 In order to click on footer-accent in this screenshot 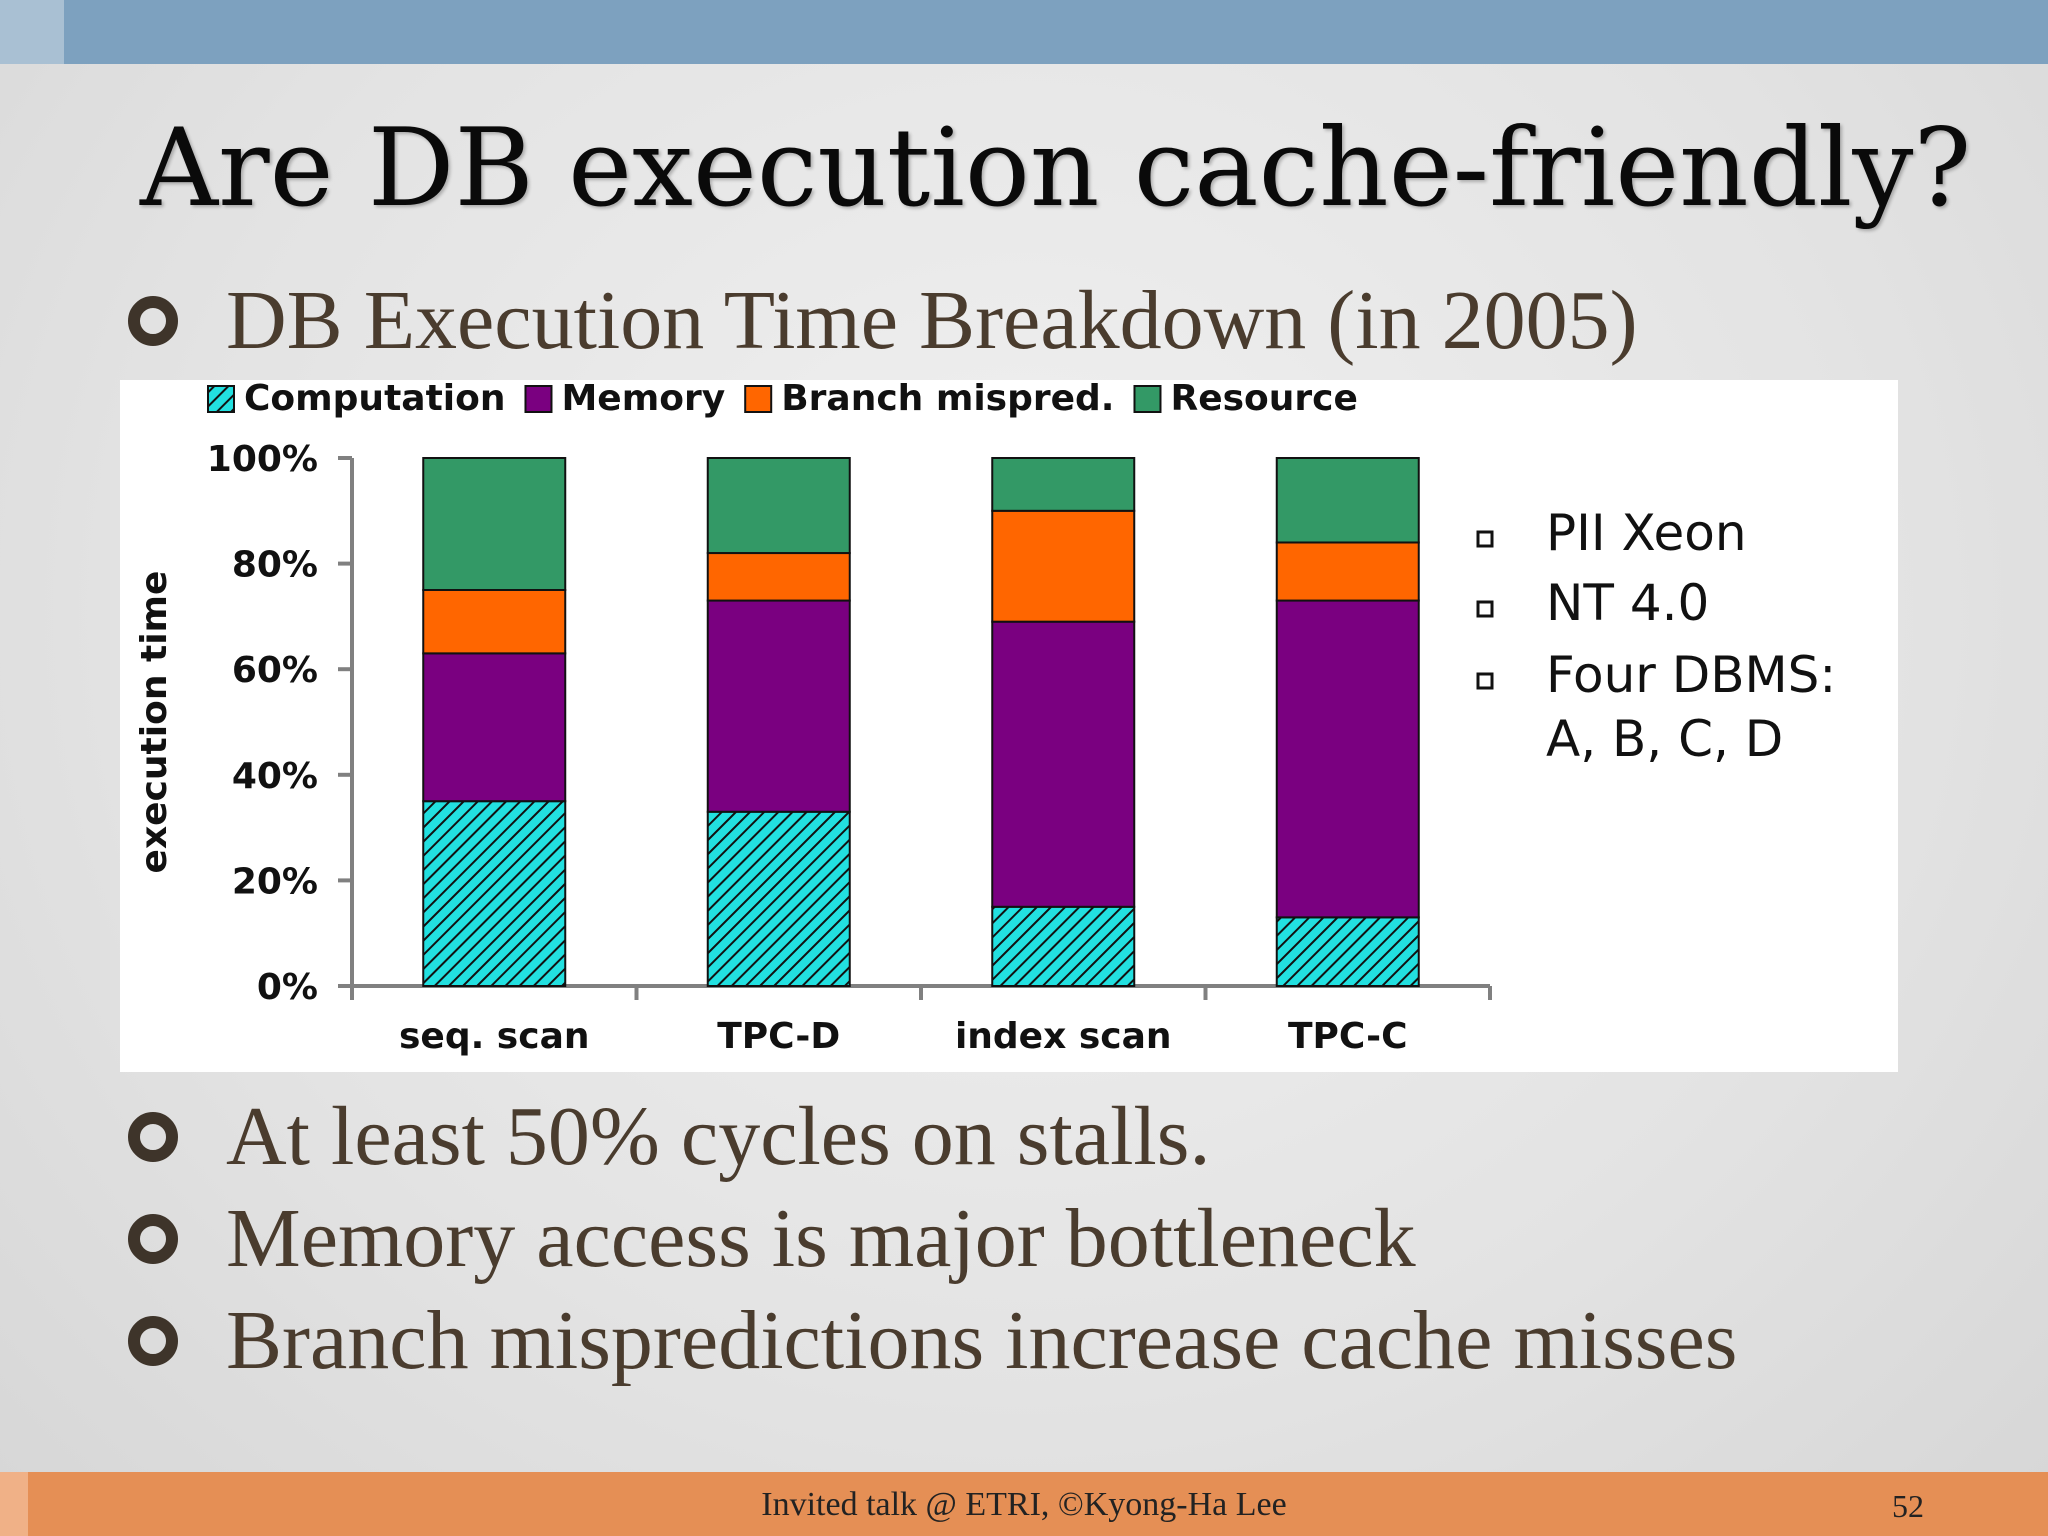, I will do `click(14, 1504)`.